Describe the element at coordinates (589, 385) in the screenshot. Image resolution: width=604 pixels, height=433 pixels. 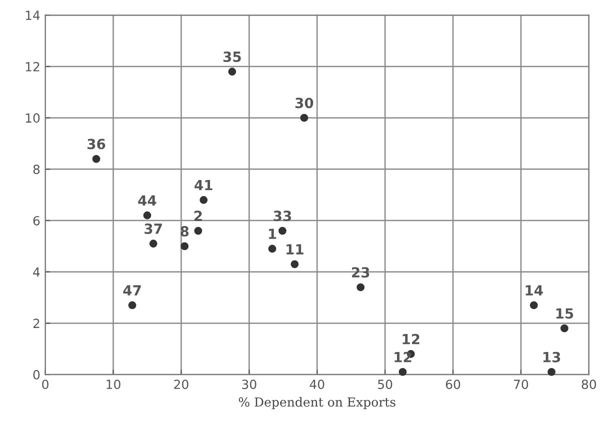
I see `x-tick-label: 80` at that location.